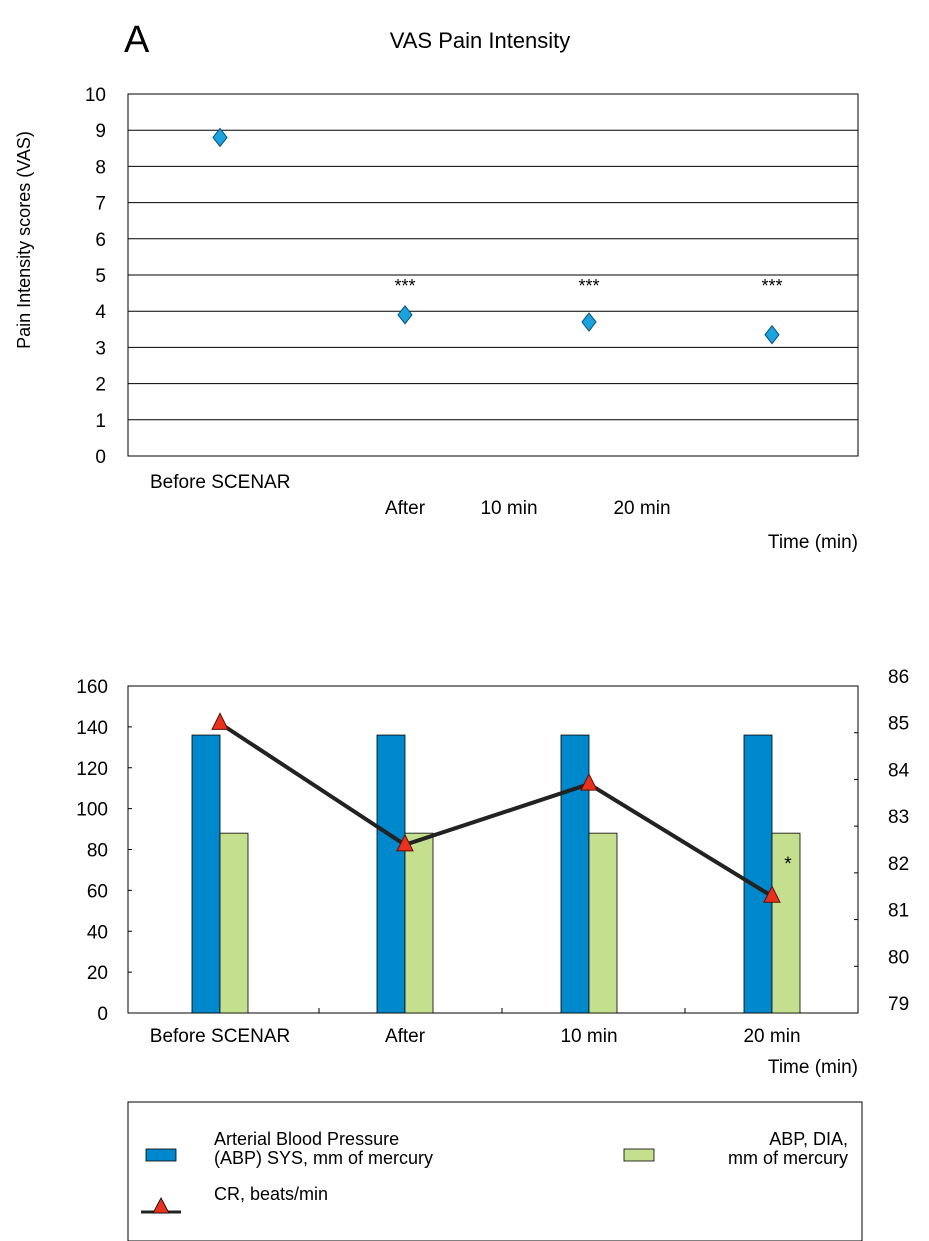 The height and width of the screenshot is (1241, 929). Describe the element at coordinates (92, 769) in the screenshot. I see `left-y-tick-label-6: 120` at that location.